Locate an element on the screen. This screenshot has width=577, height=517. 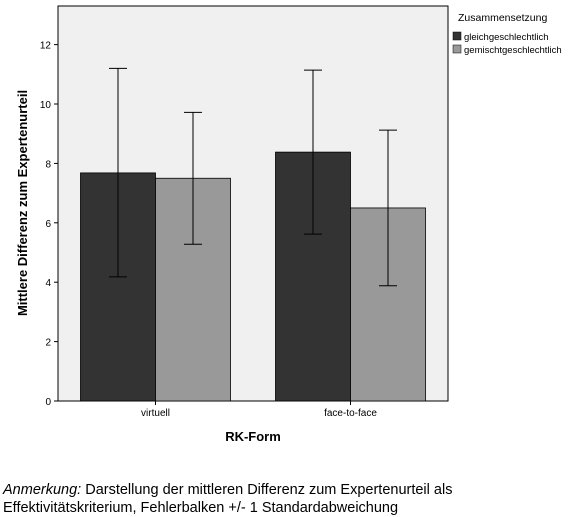
y-axis-label: Mittlere Differenz zum Expertenurteil is located at coordinates (22, 203).